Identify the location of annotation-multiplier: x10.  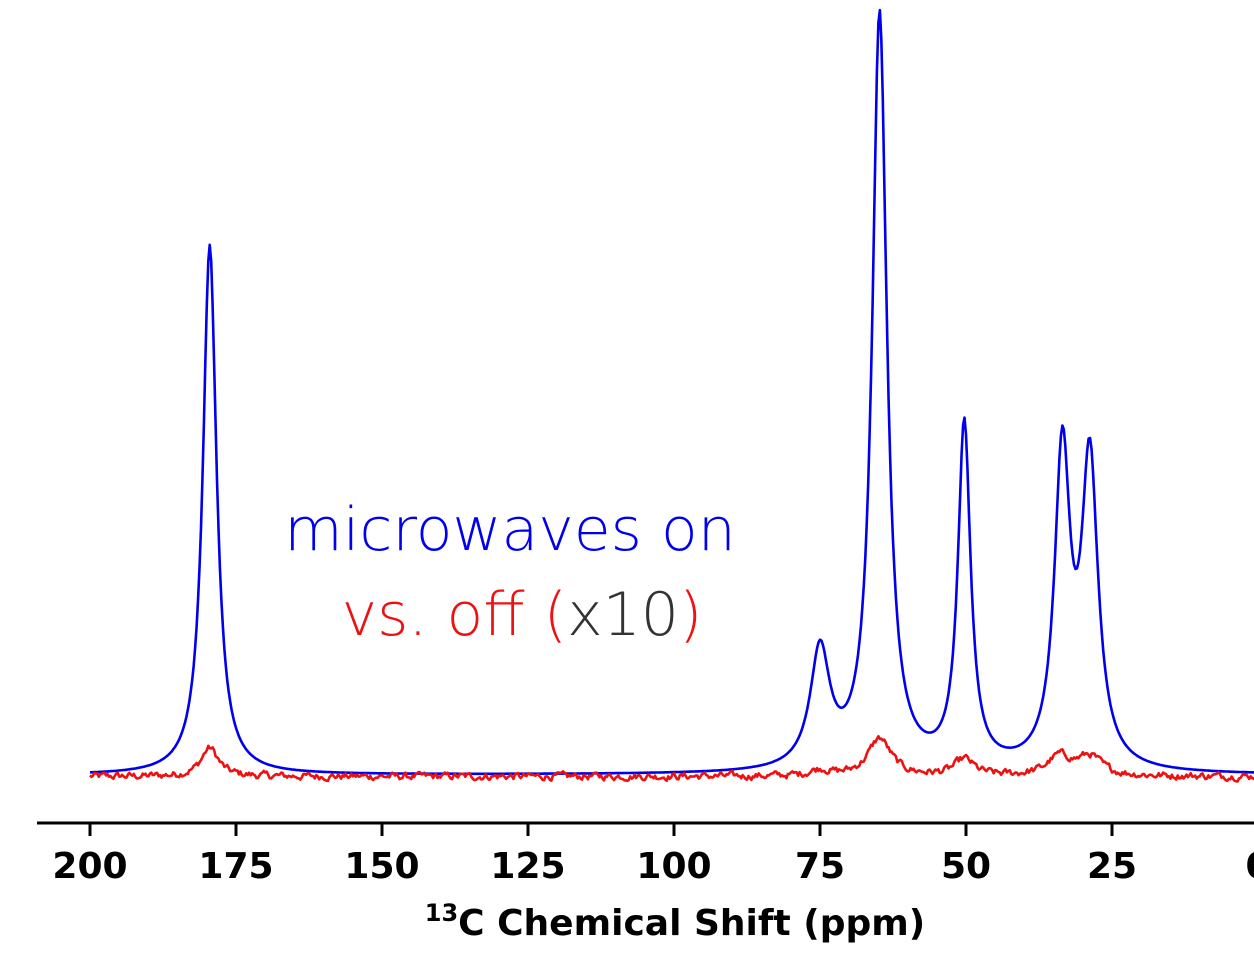
(623, 615).